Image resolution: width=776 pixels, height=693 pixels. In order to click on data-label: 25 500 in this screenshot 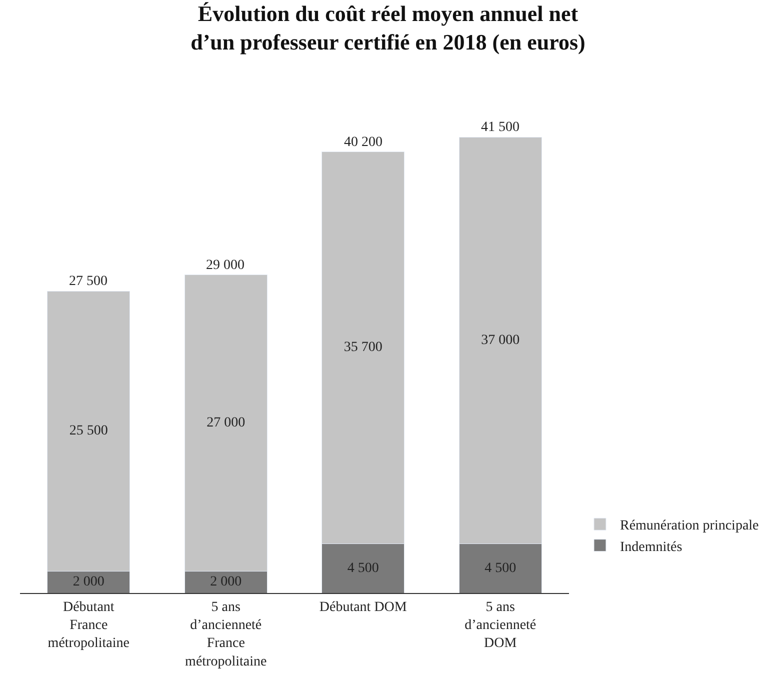, I will do `click(88, 431)`.